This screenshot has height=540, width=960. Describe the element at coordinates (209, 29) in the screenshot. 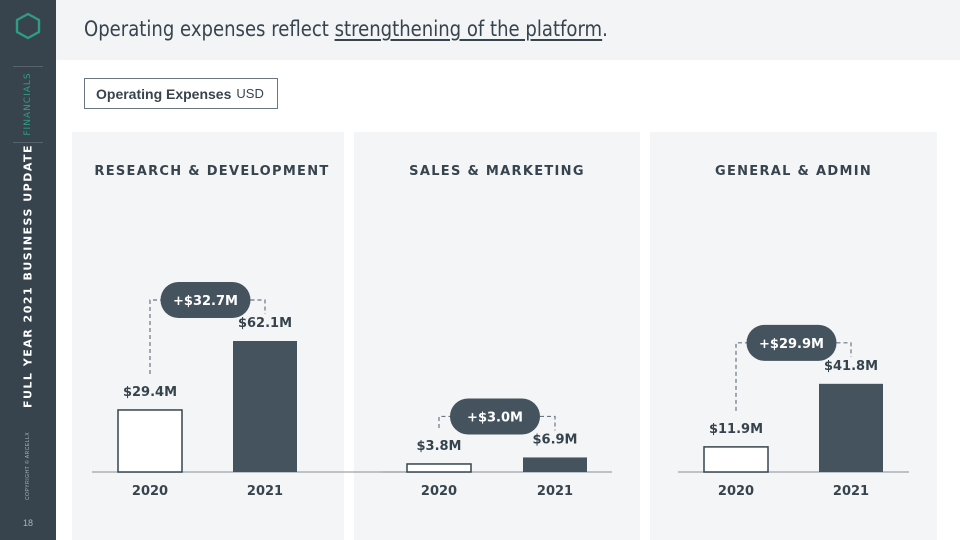

I see `page-title-text: Operating expenses reflect` at that location.